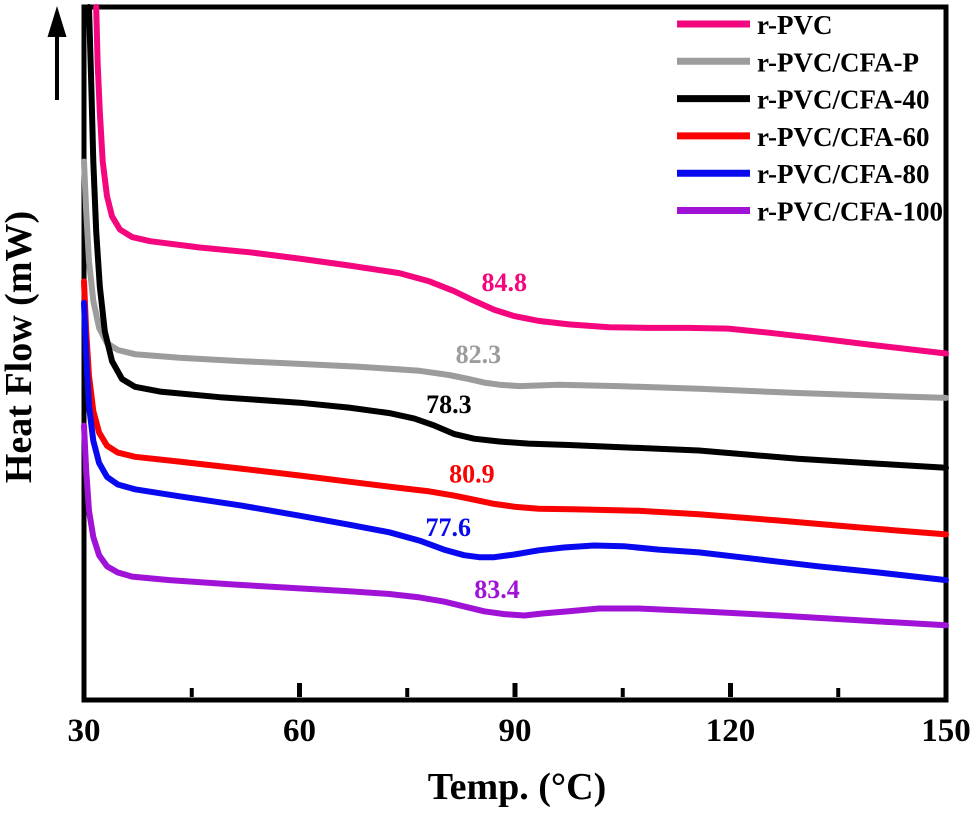 Image resolution: width=976 pixels, height=813 pixels. What do you see at coordinates (838, 62) in the screenshot?
I see `legend-label: r-PVC/CFA-P` at bounding box center [838, 62].